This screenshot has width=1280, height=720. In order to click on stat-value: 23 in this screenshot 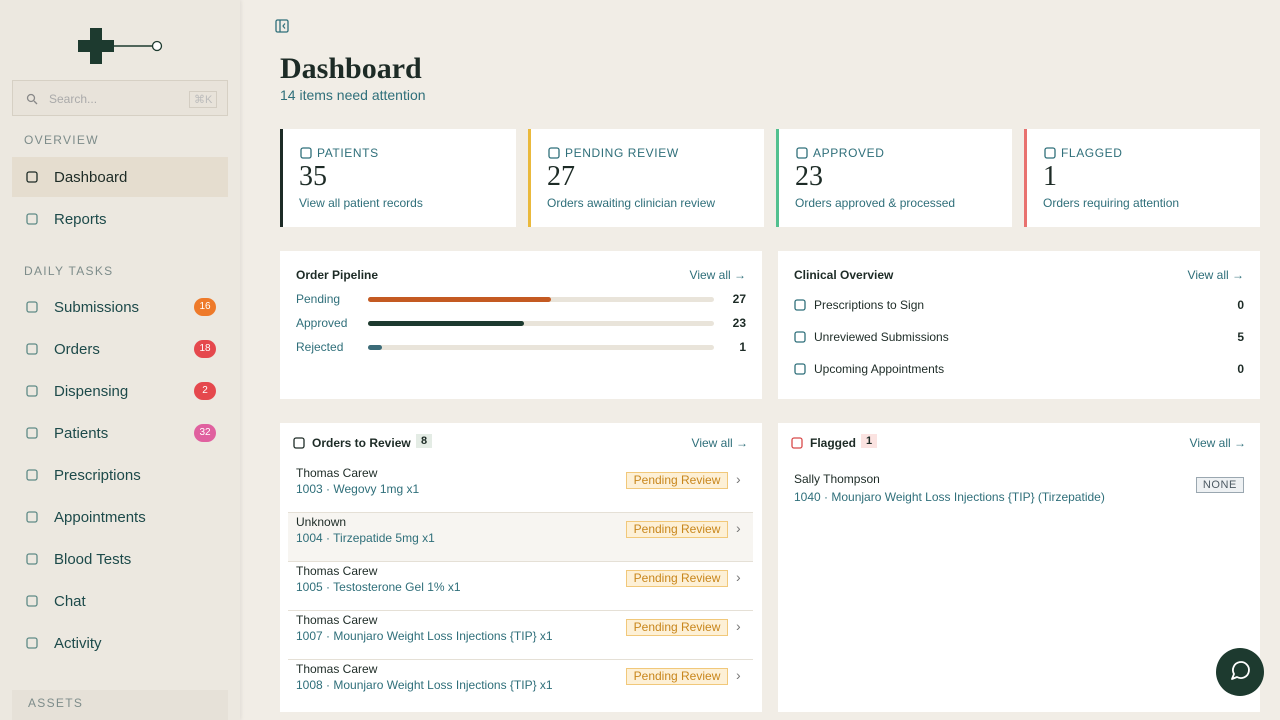, I will do `click(809, 176)`.